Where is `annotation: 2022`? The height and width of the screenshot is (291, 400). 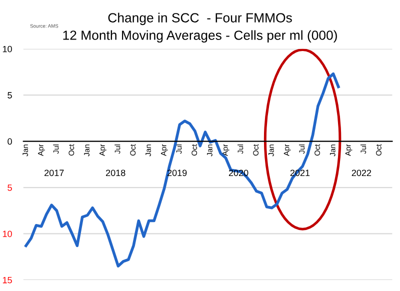 annotation: 2022 is located at coordinates (362, 173).